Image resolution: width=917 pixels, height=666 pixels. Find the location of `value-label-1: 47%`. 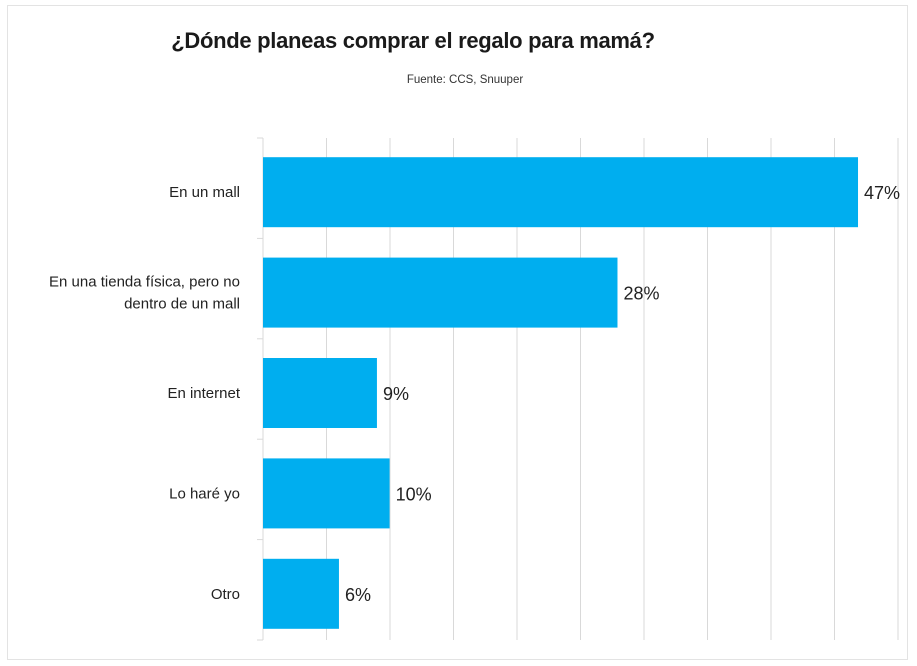

value-label-1: 47% is located at coordinates (882, 193).